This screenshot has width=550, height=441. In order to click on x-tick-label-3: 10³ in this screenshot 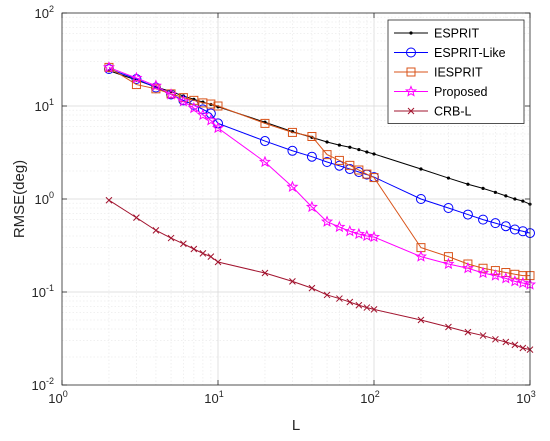, I will do `click(525, 397)`.